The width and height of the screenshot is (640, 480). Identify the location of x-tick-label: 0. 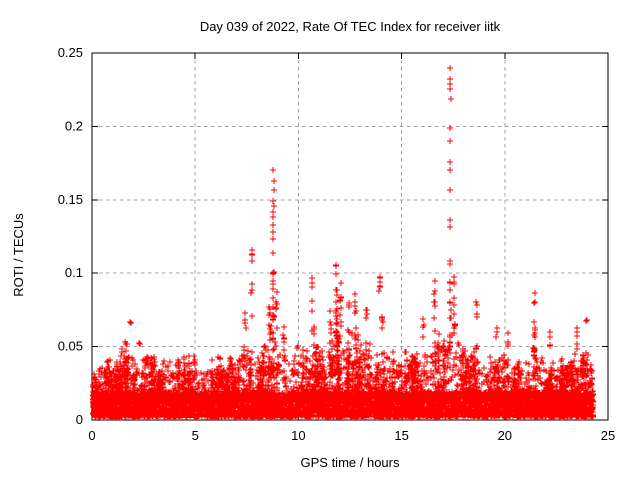
(91, 435).